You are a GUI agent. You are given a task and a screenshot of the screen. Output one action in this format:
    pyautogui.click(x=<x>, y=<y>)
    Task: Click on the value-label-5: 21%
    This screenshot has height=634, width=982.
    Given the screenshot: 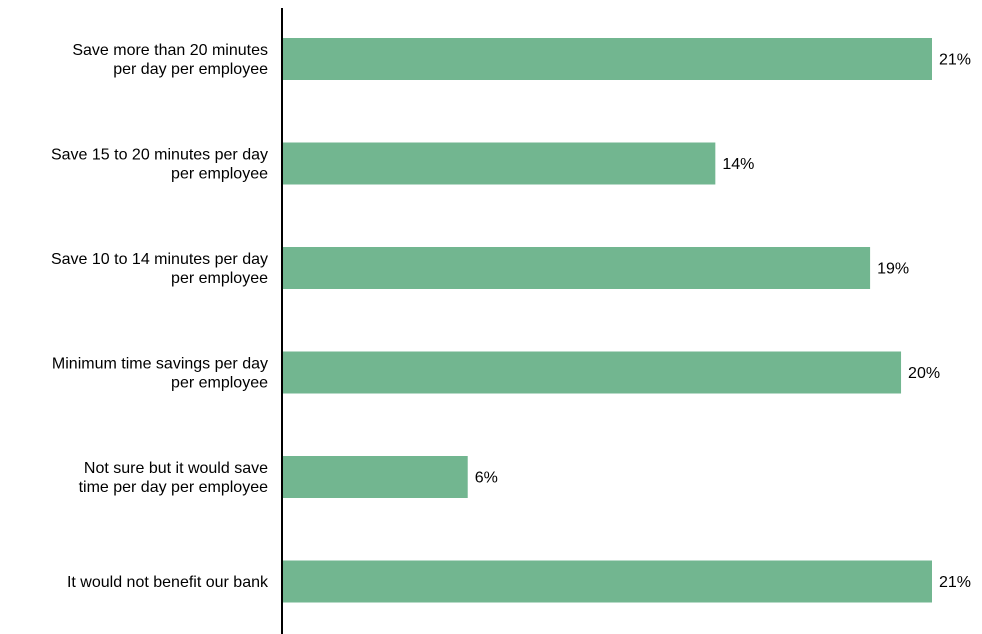 What is the action you would take?
    pyautogui.click(x=955, y=582)
    